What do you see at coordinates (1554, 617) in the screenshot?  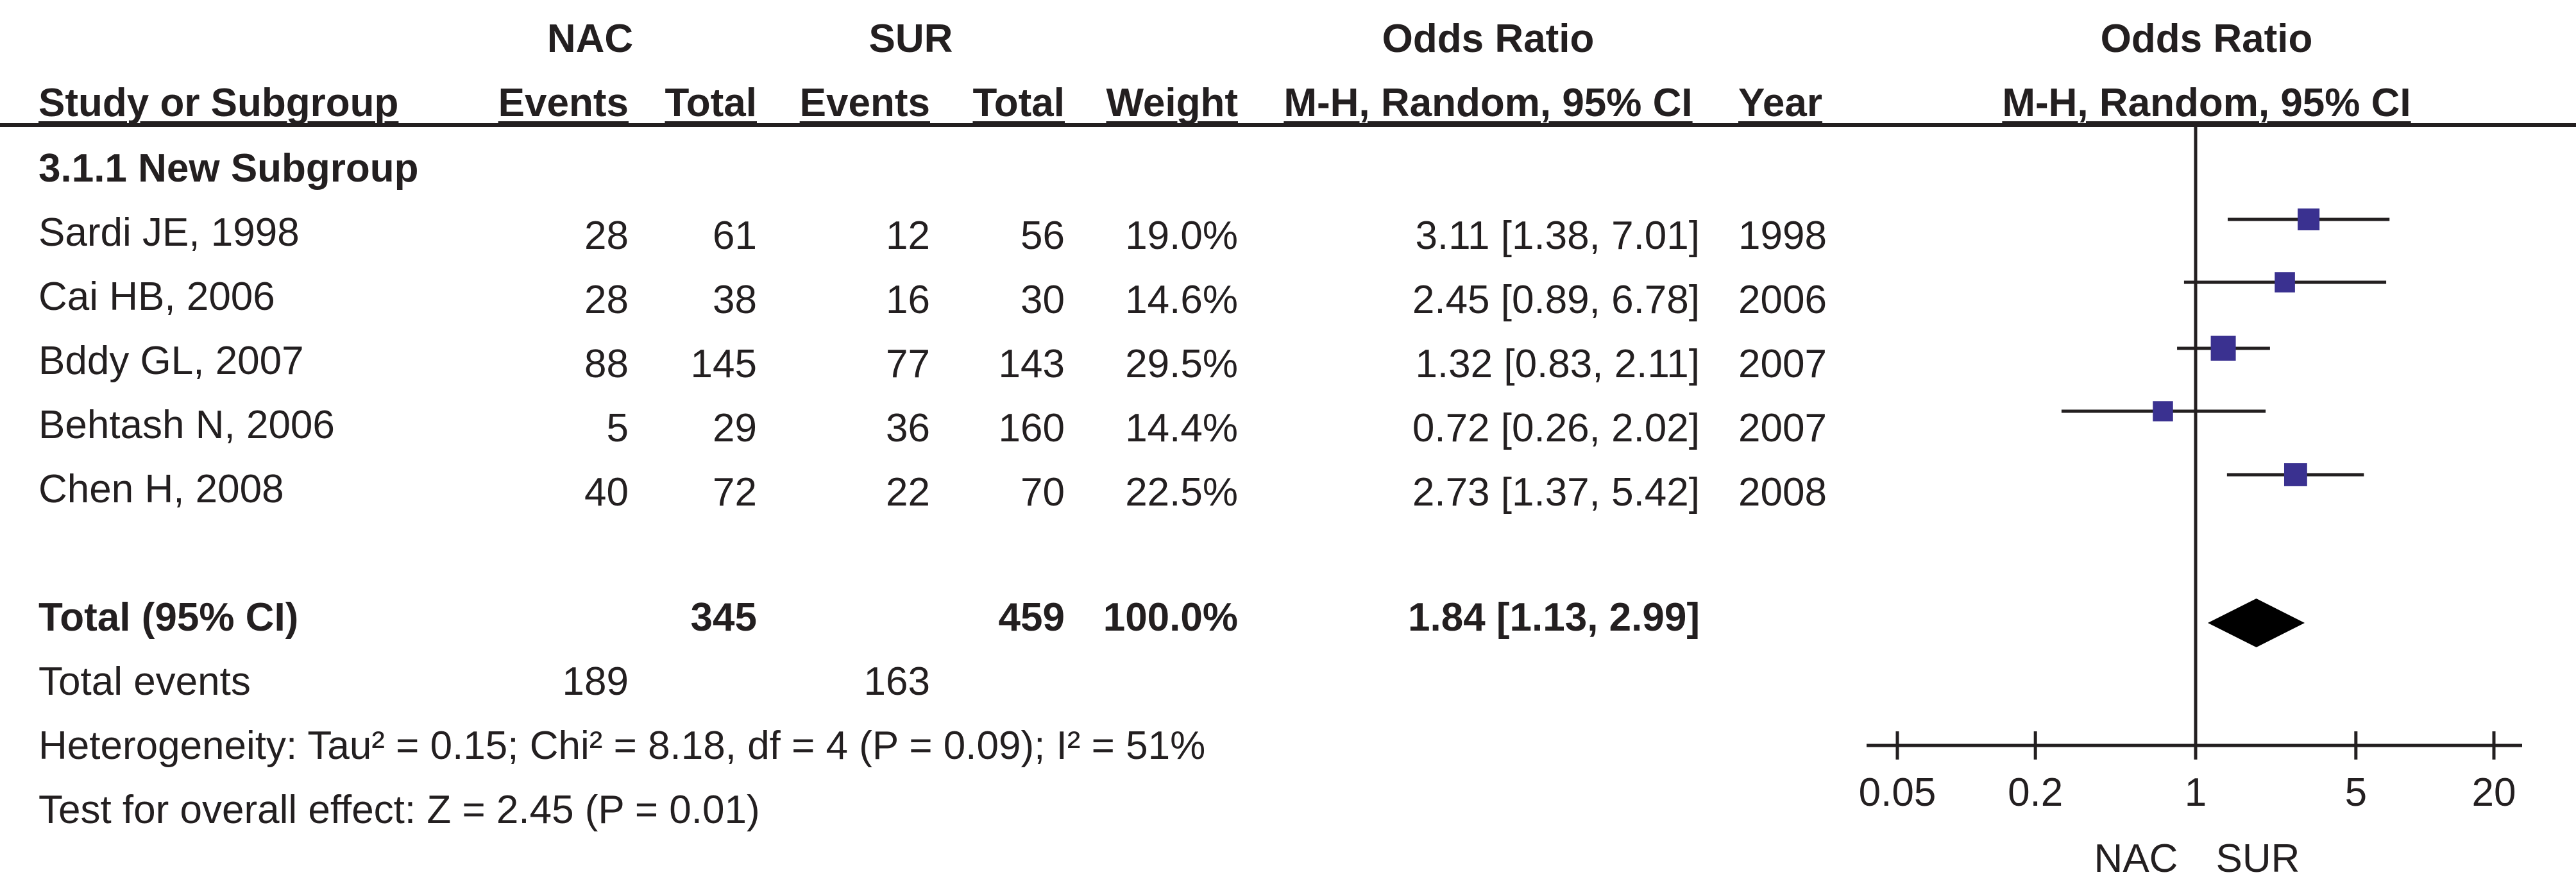 I see `total-odds-ratio-ci: 1.84 [1.13, 2.99]` at bounding box center [1554, 617].